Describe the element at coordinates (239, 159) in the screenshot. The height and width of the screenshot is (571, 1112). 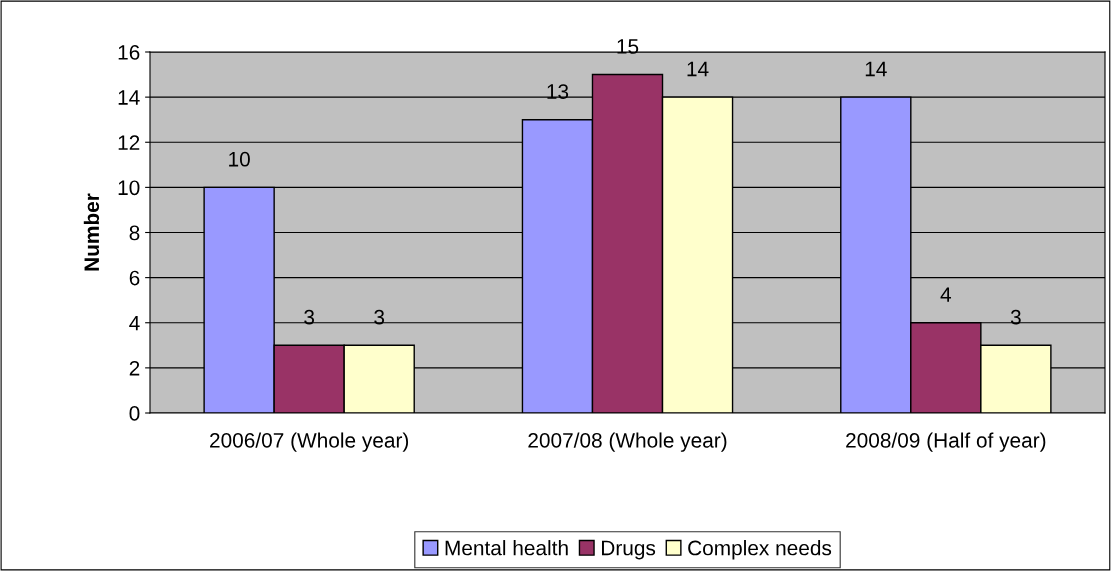
I see `data-label: 10` at that location.